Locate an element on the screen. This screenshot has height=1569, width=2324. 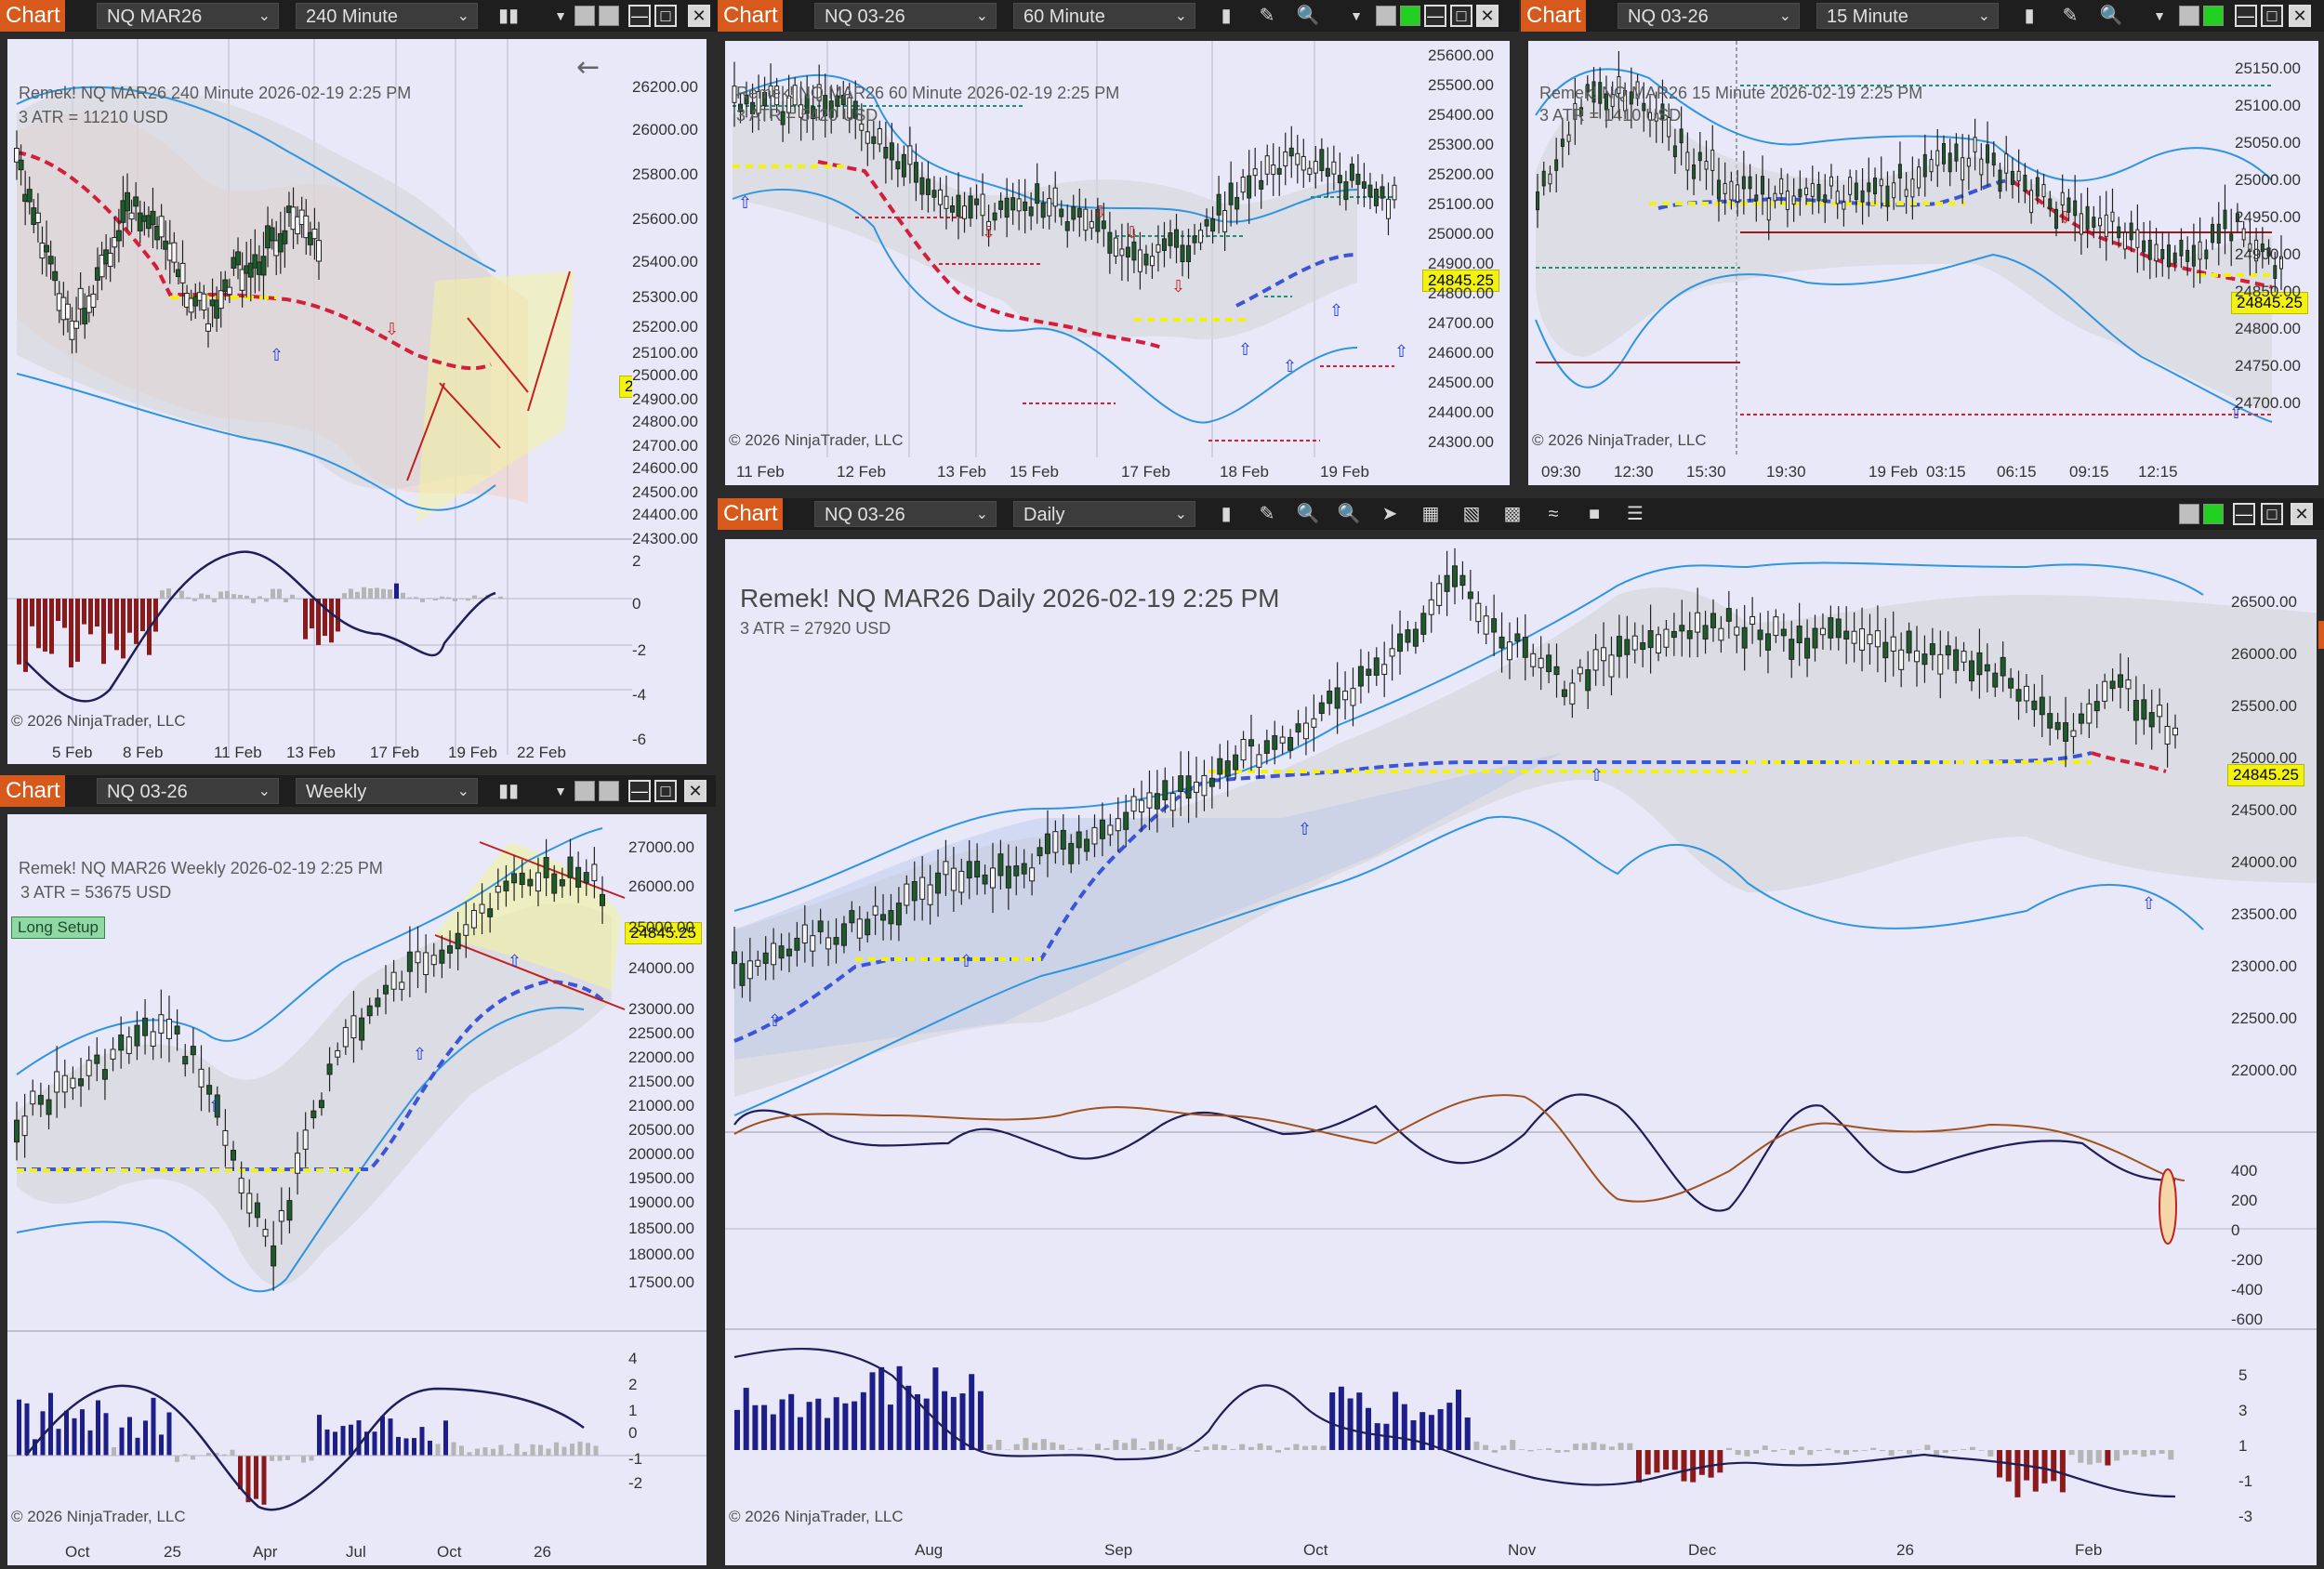
osc-axis-label: -200 is located at coordinates (2247, 1260).